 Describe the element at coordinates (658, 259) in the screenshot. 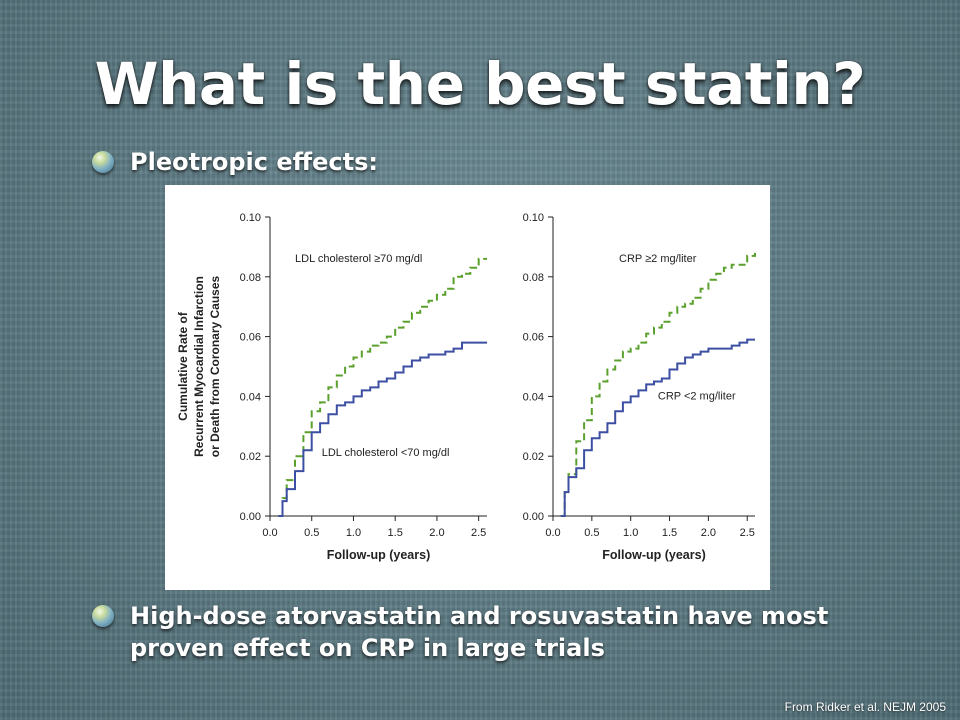

I see `series-annotation: CRP ≥2 mg/liter` at that location.